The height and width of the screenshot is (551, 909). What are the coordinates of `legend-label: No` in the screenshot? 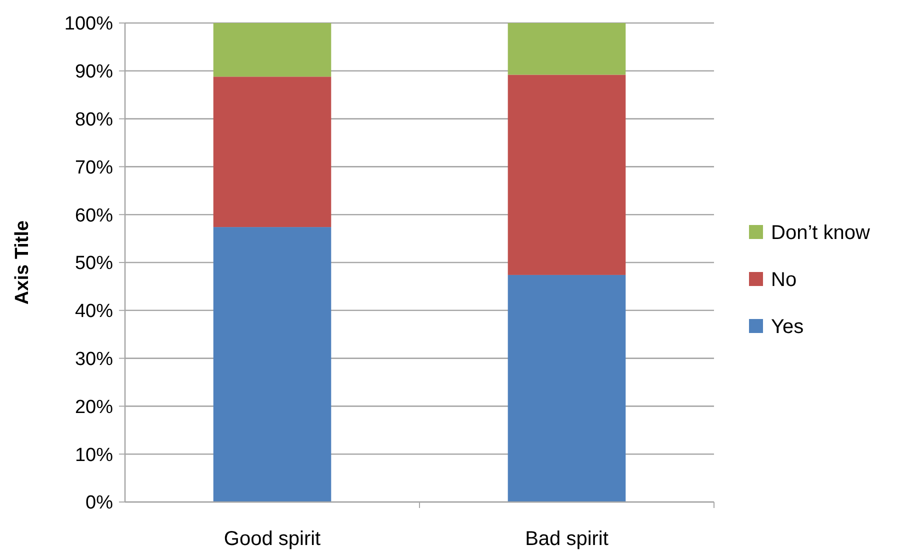 It's located at (784, 280).